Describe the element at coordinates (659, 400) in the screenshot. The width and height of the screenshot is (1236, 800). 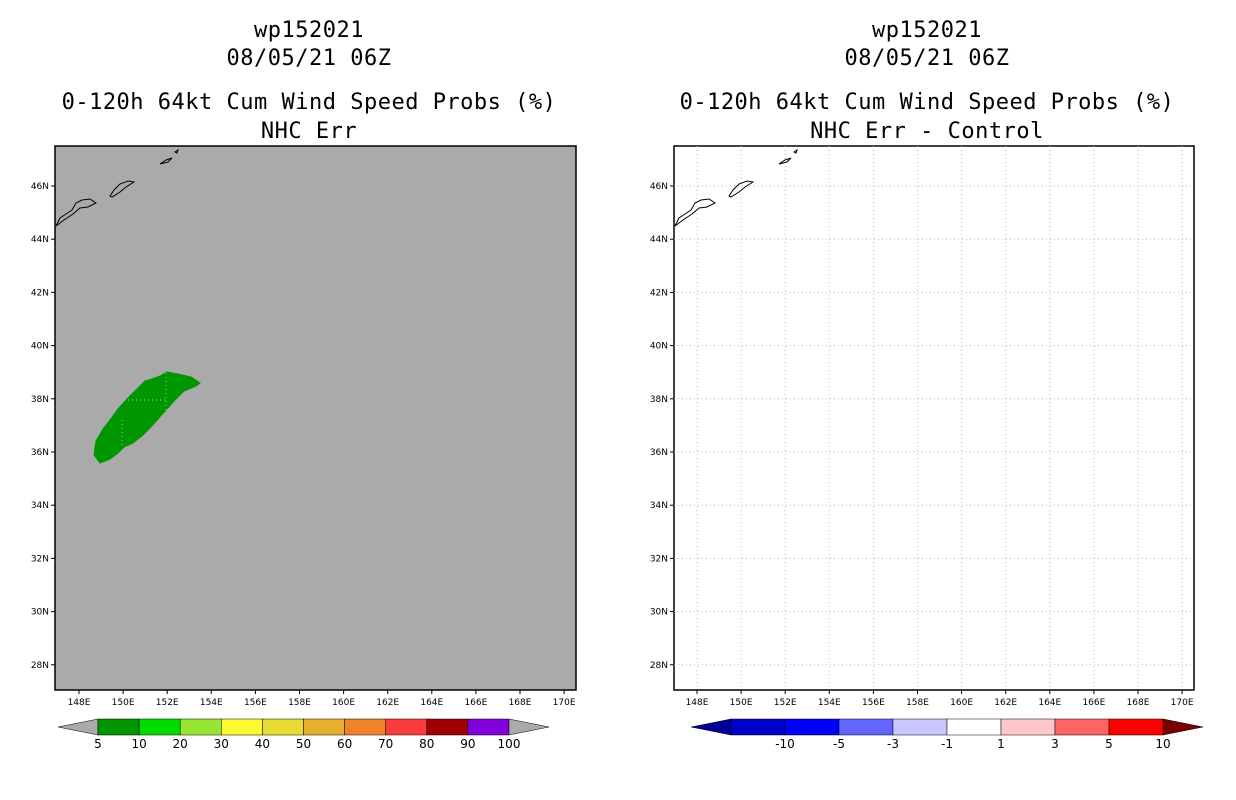
I see `right-lat-label: 38N` at that location.